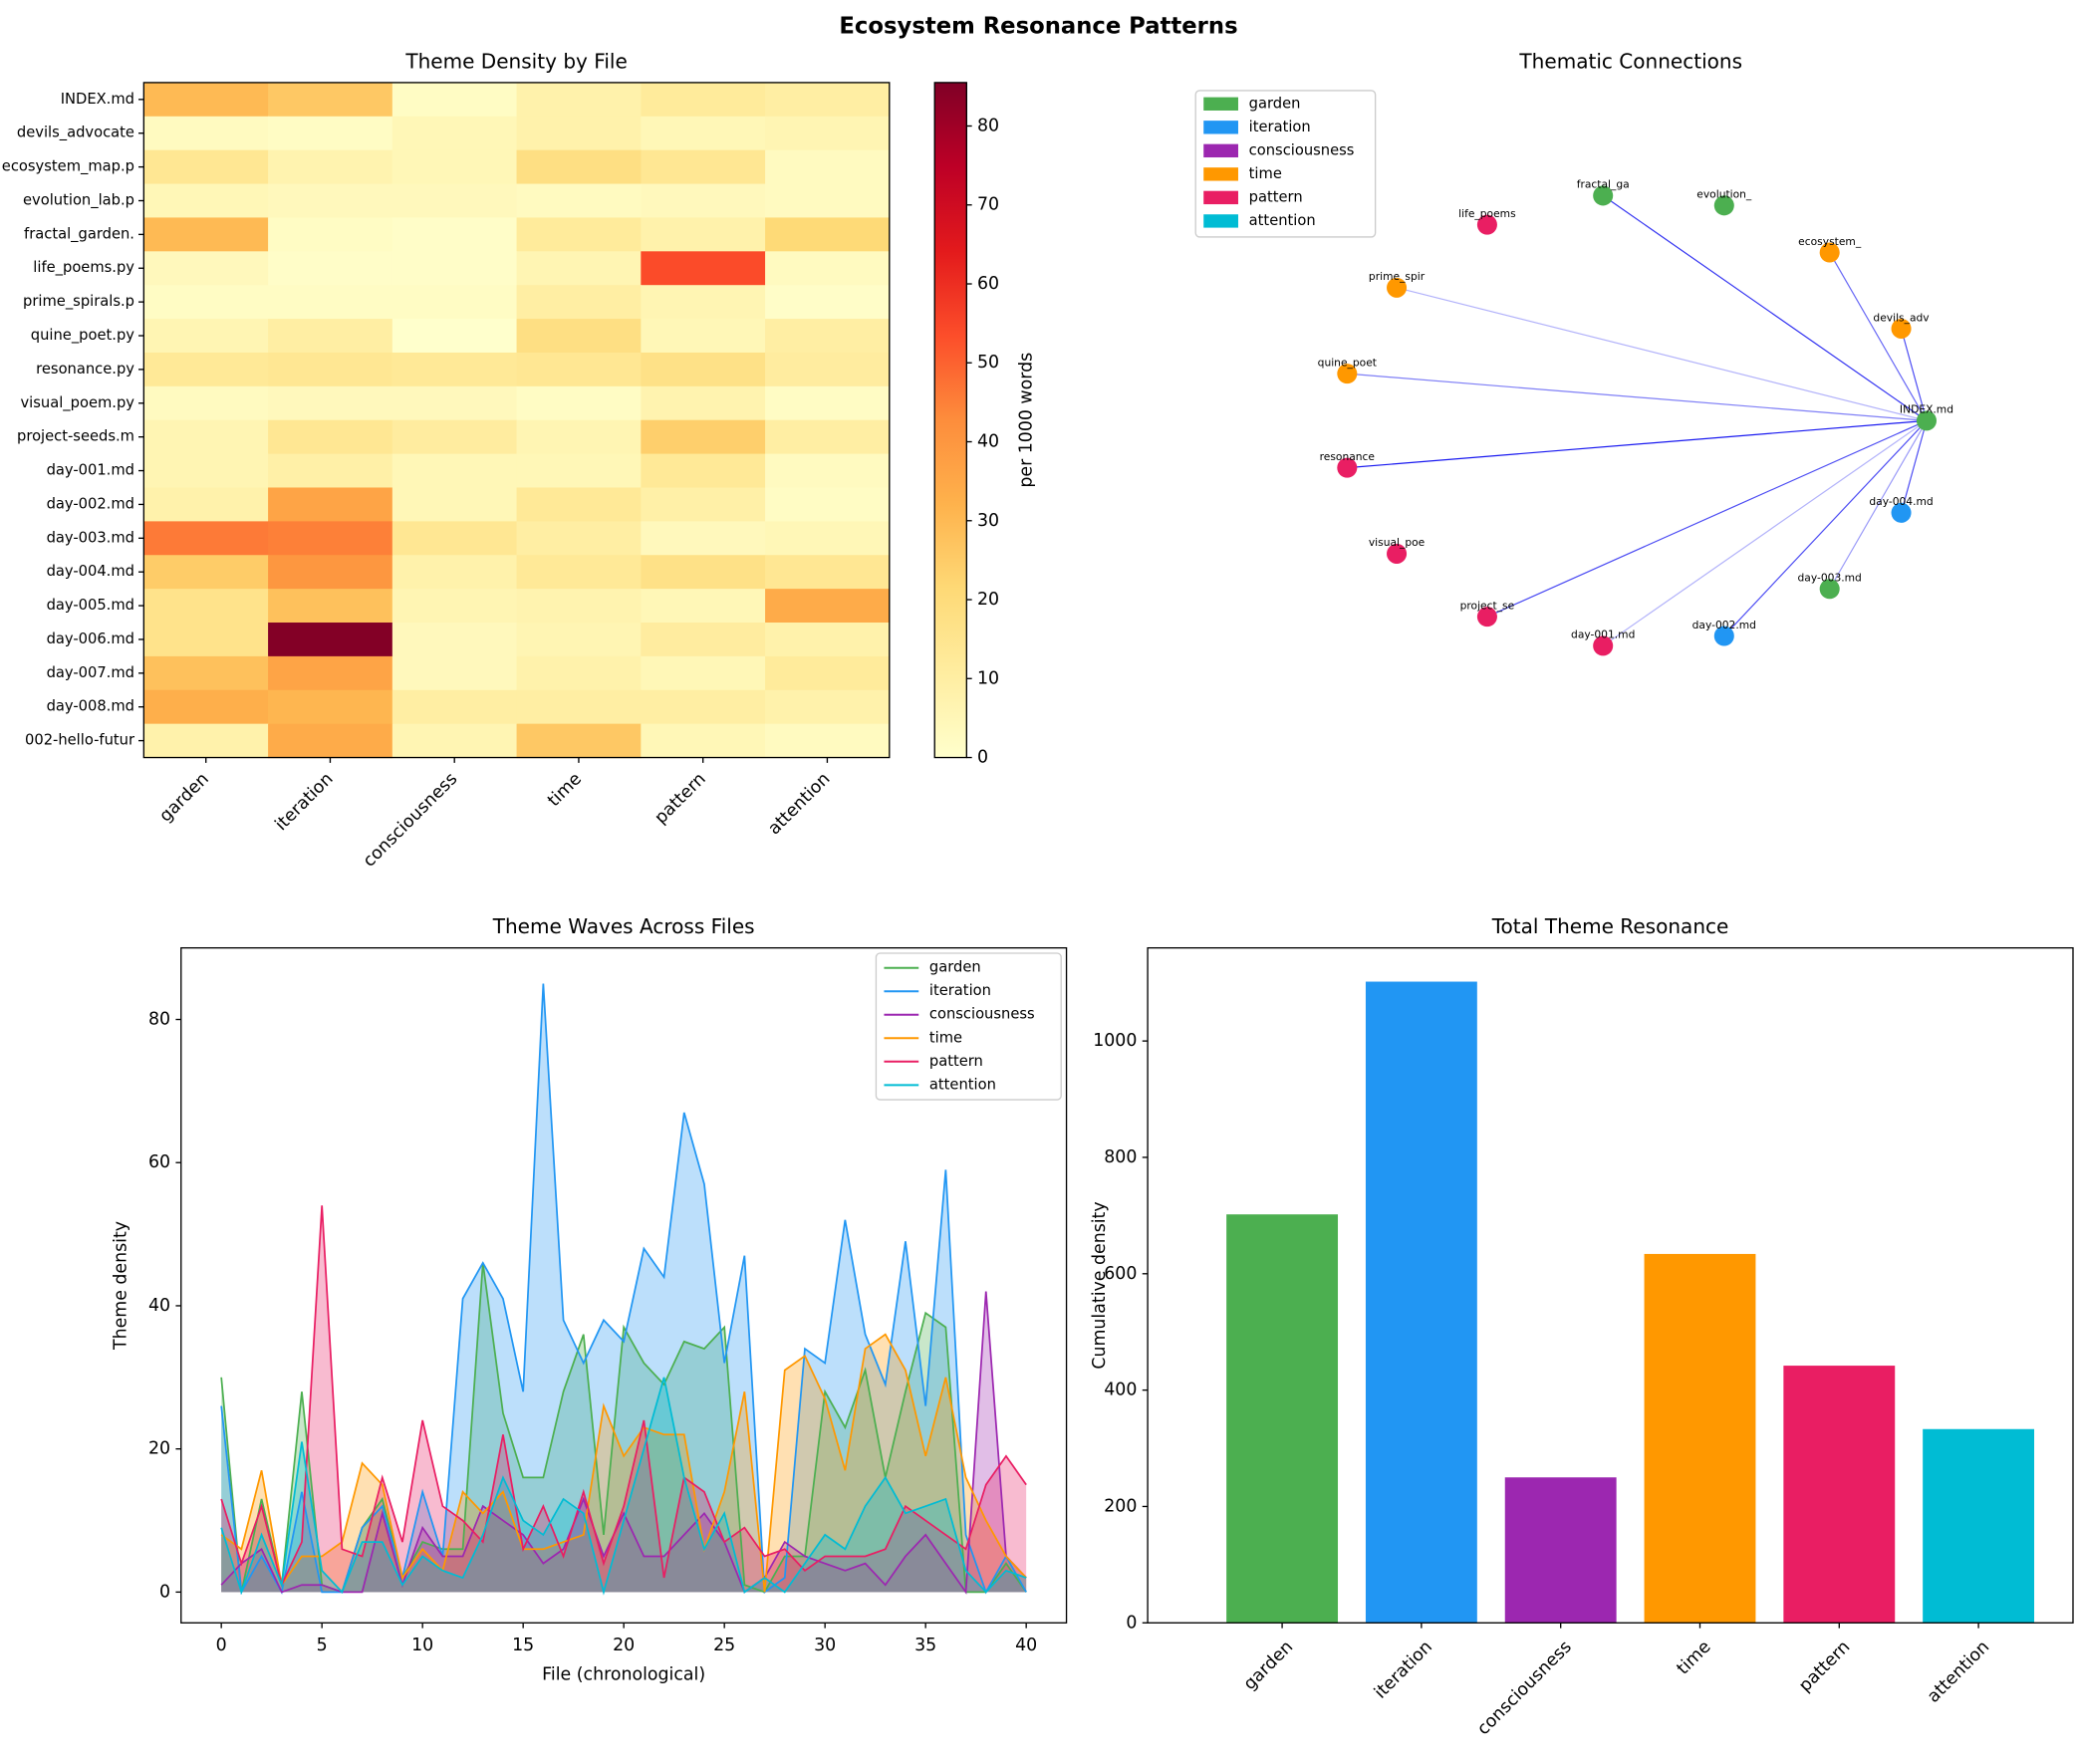 This screenshot has height=1764, width=2077. I want to click on y-tick-label: day-003.md, so click(91, 537).